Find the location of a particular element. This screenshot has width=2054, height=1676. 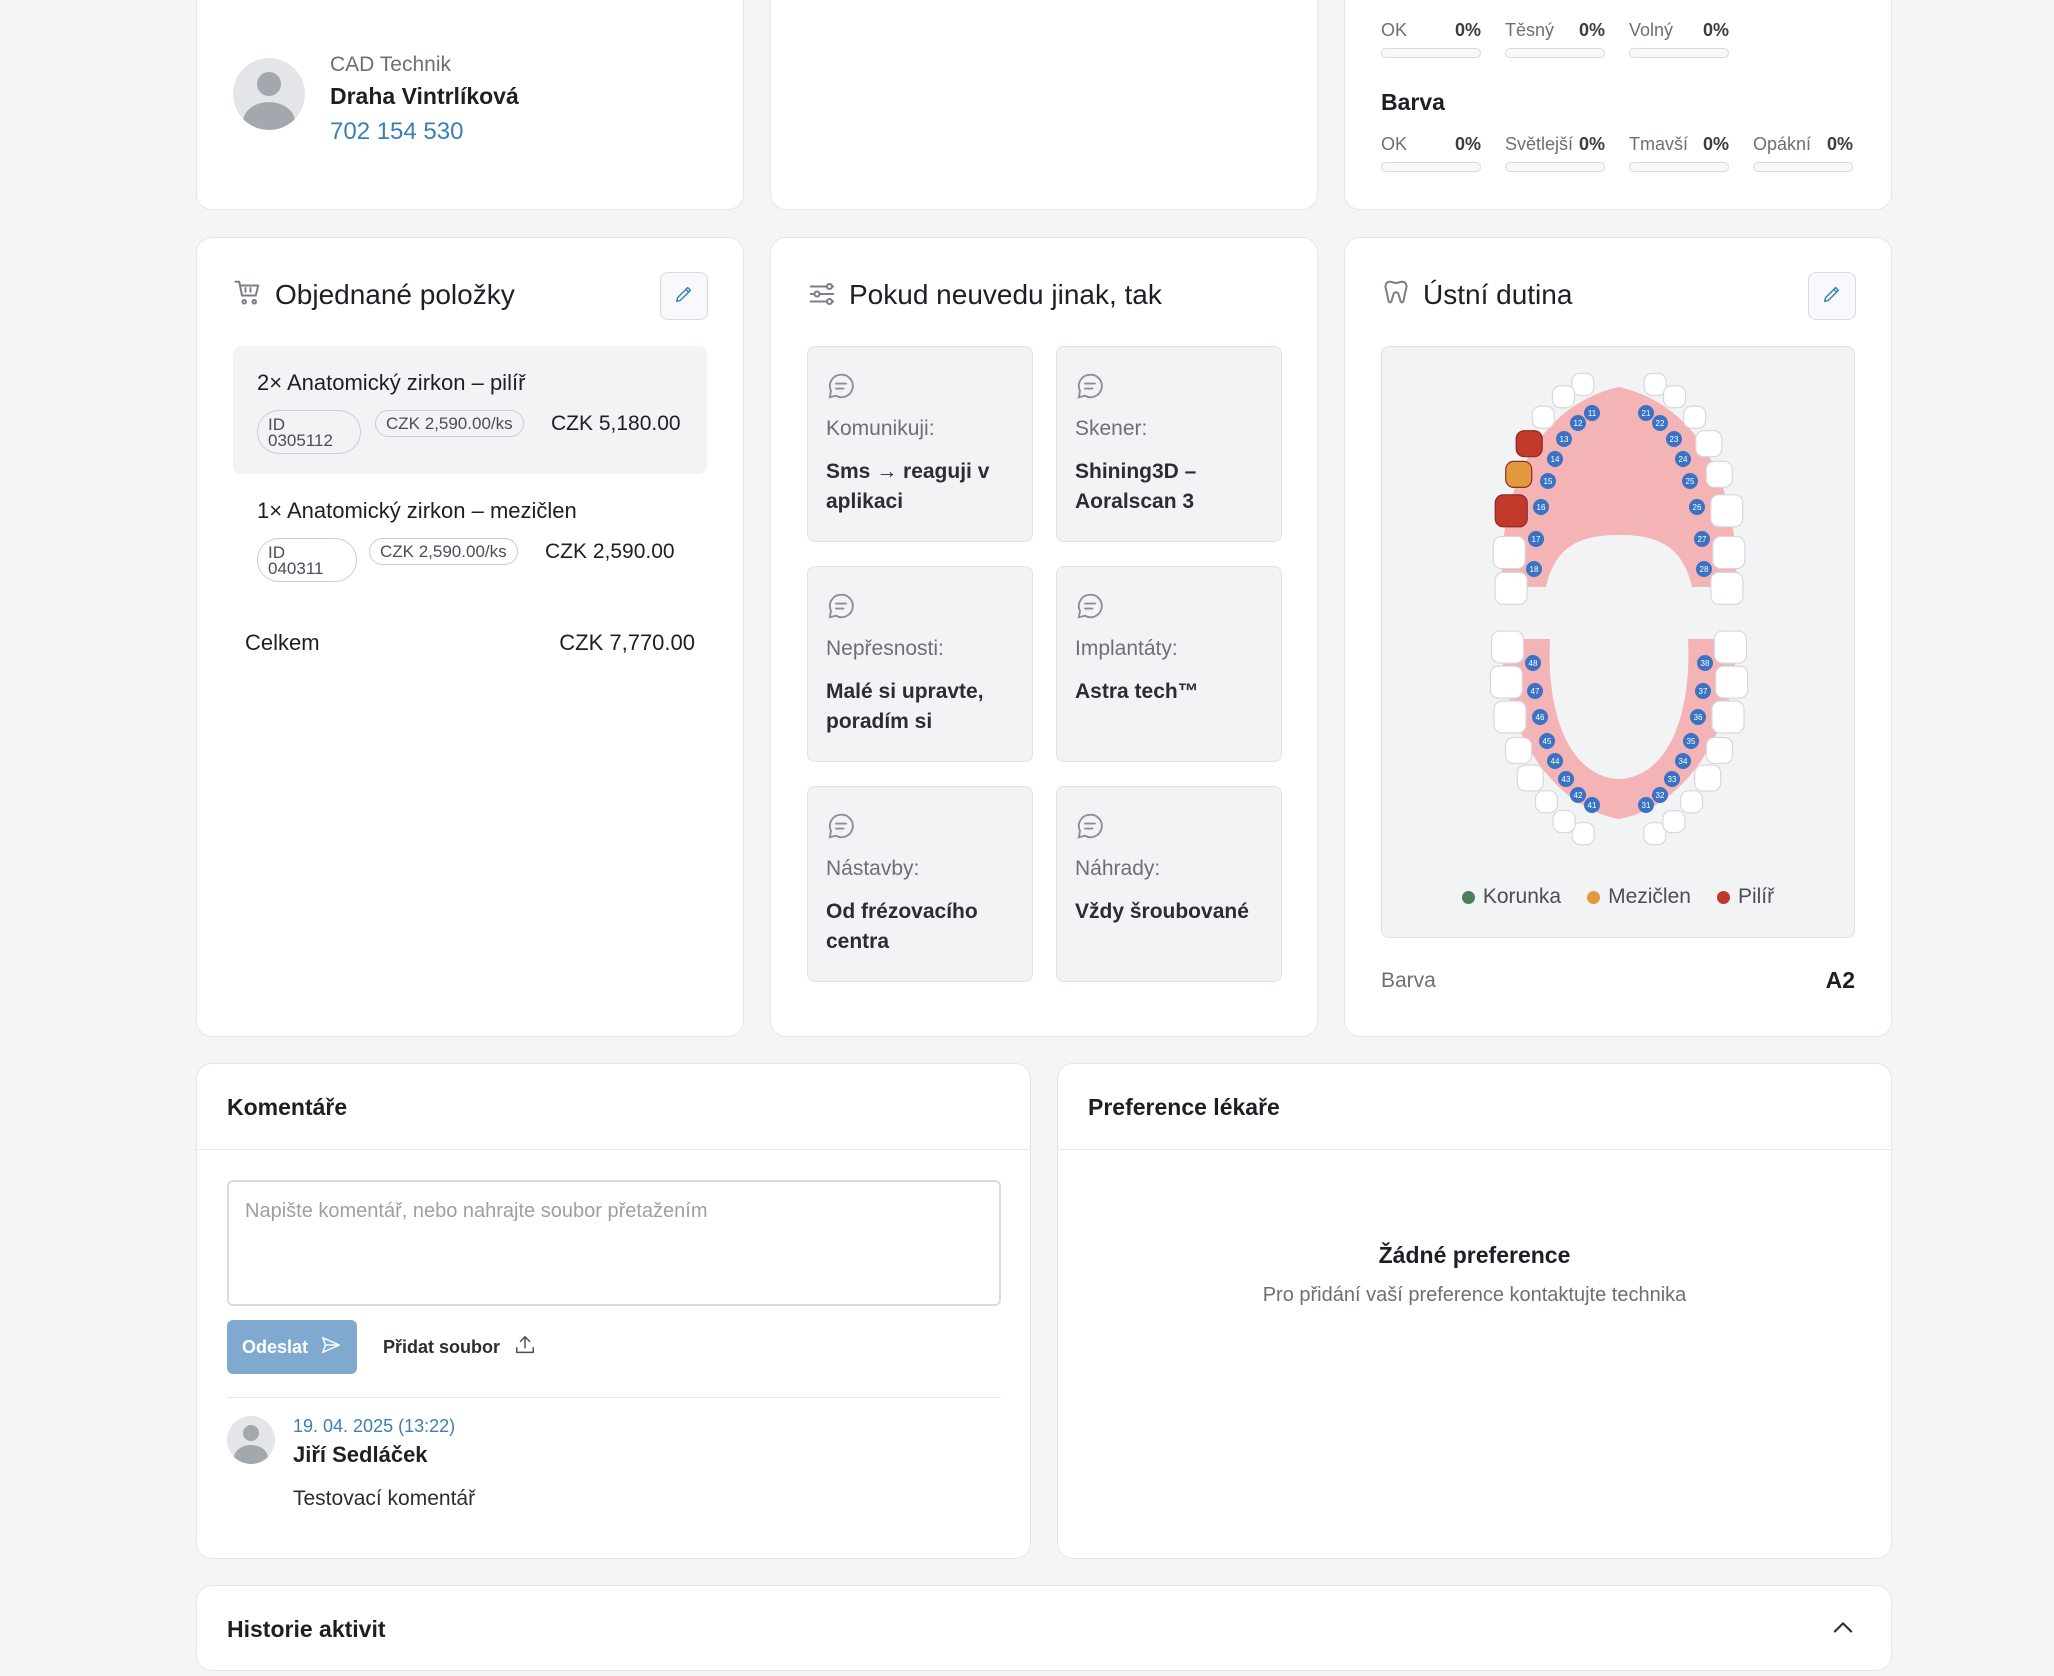

tooth-number-36: 36 is located at coordinates (1698, 717).